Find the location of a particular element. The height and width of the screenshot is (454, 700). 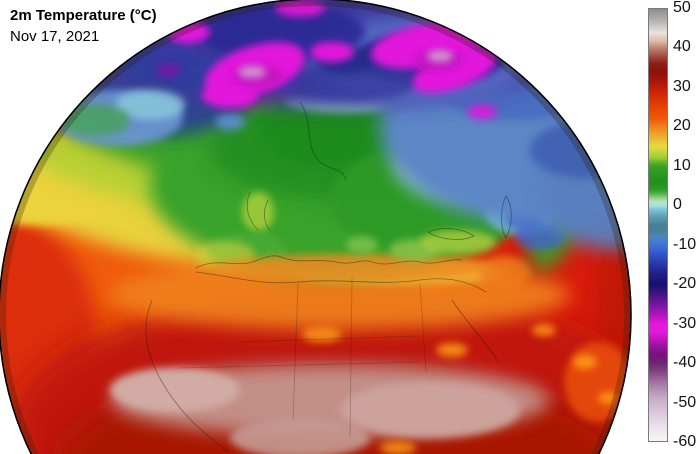

map-title: 2m Temperature (°C) is located at coordinates (83, 15).